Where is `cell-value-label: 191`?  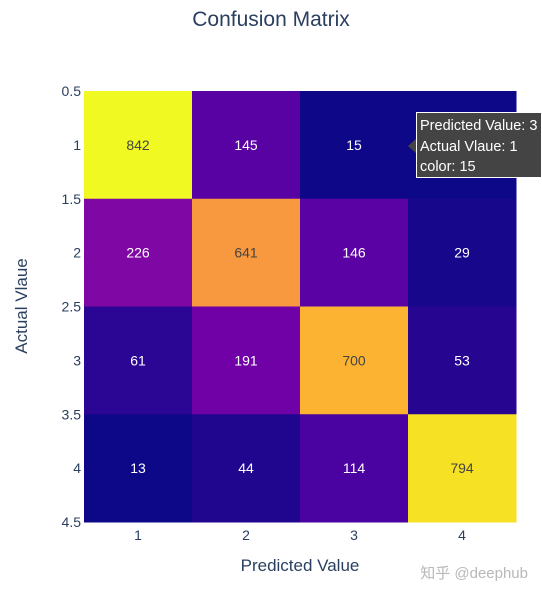 cell-value-label: 191 is located at coordinates (246, 360).